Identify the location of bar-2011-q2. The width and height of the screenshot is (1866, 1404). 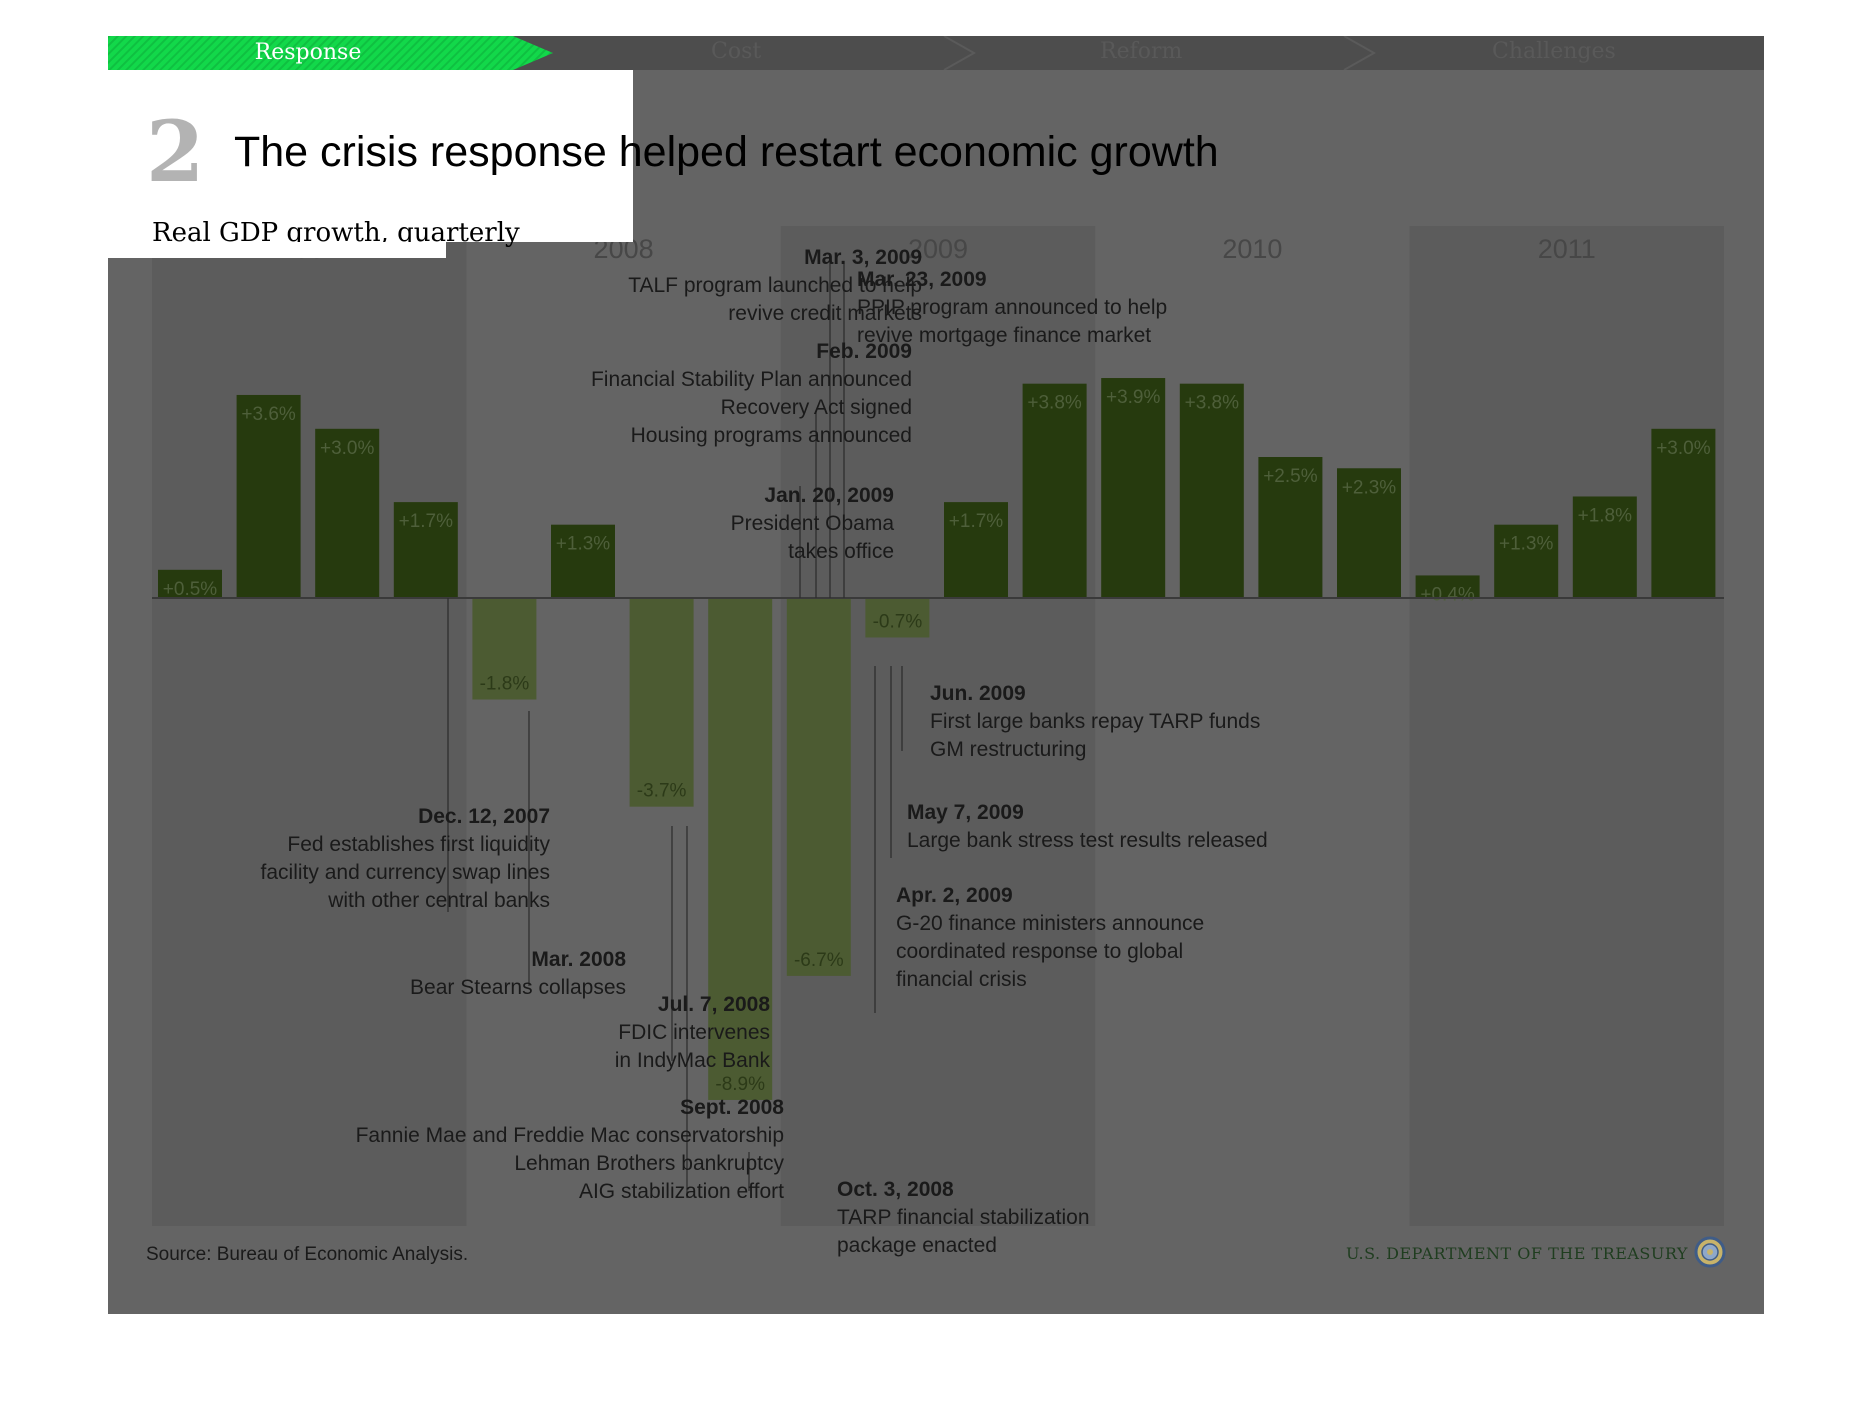
(1526, 561).